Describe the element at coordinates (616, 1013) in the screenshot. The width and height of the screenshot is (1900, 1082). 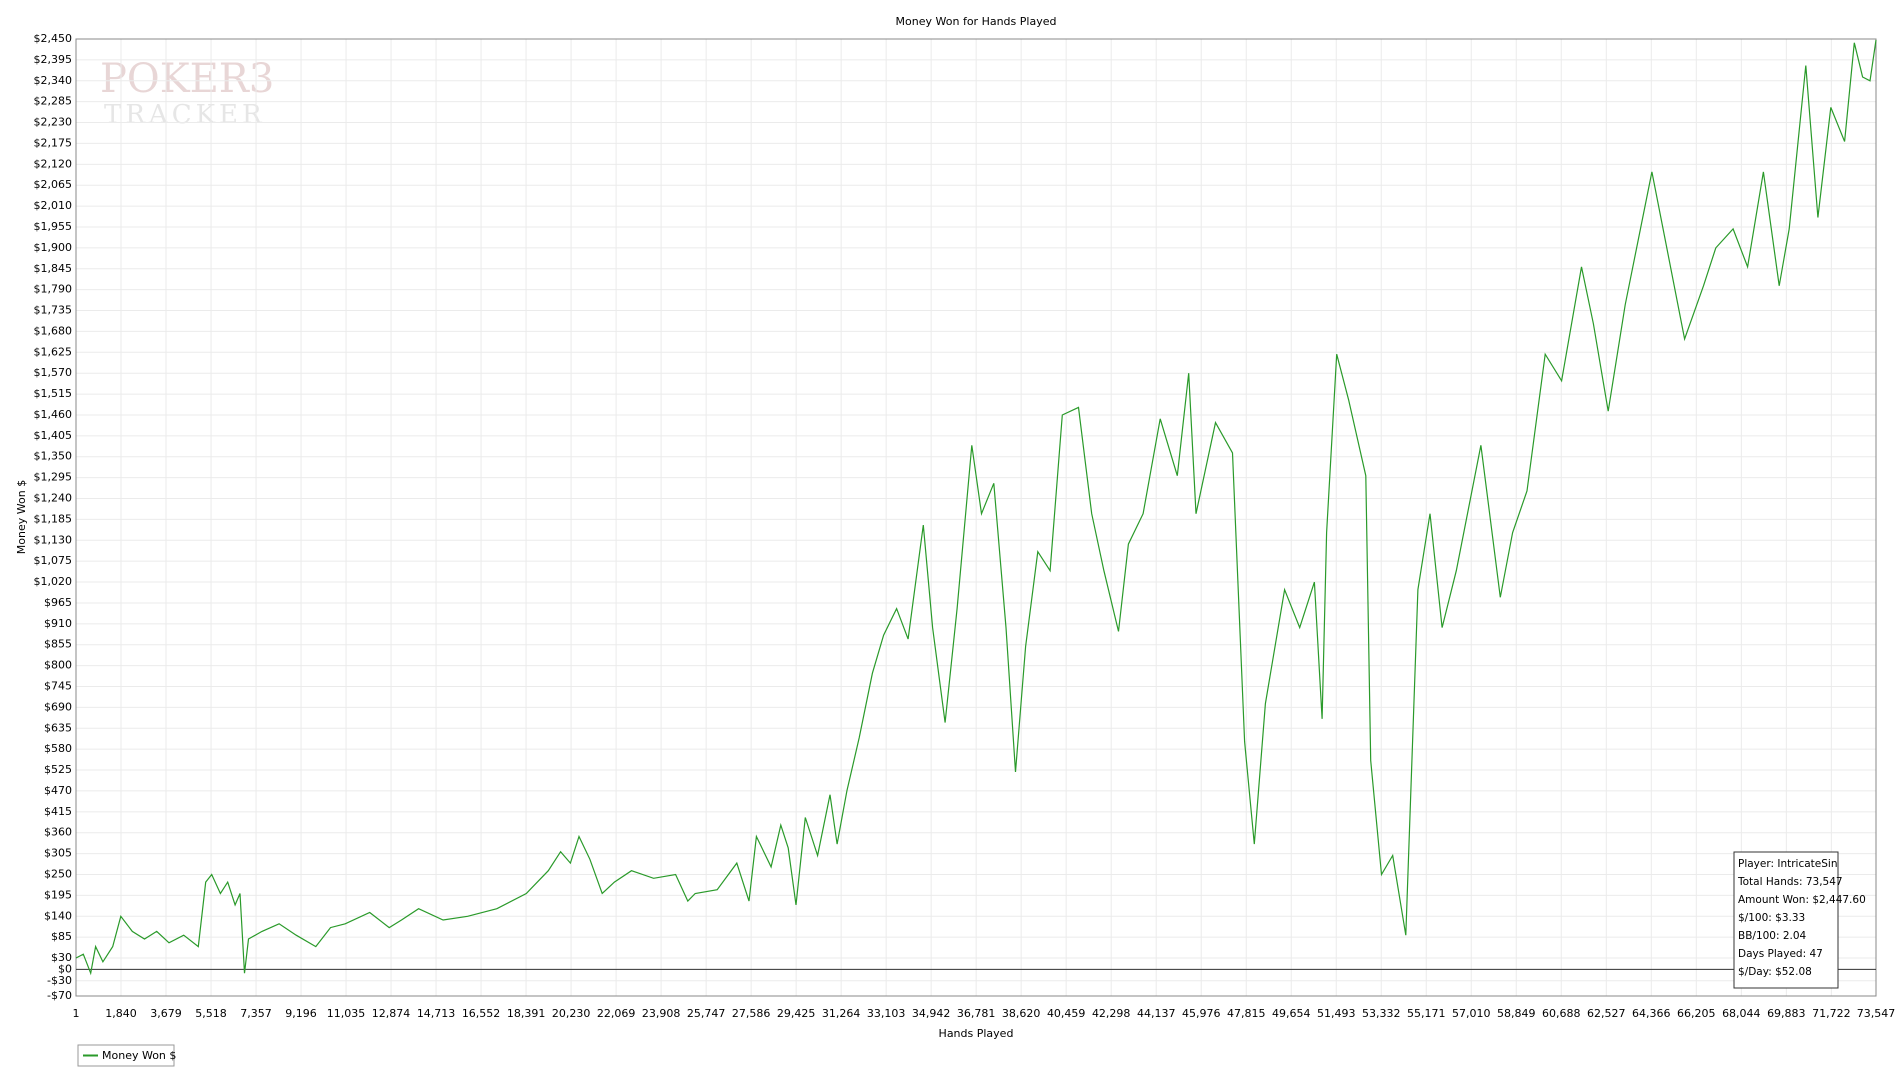
I see `x-tick-label: 22,069` at that location.